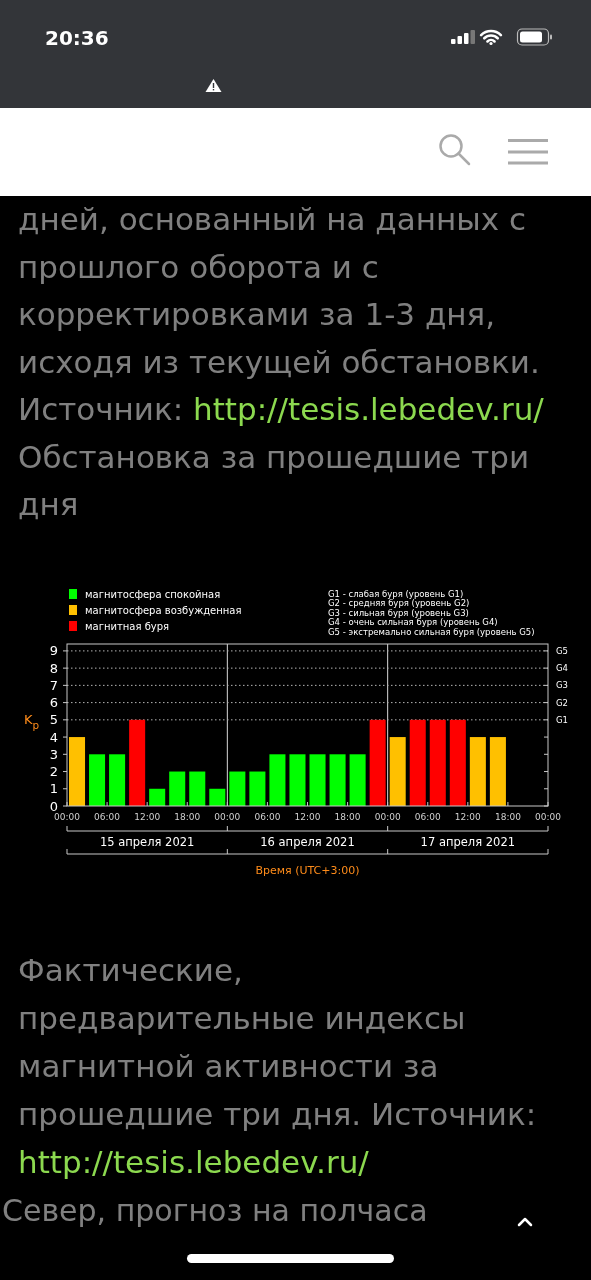 Image resolution: width=591 pixels, height=1280 pixels. Describe the element at coordinates (307, 870) in the screenshot. I see `x-axis-title: Время (UTC+3:00)` at that location.